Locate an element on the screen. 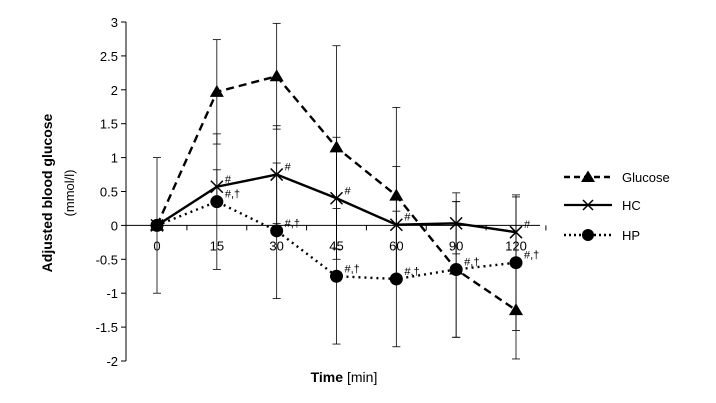  legend-label-hc: HC is located at coordinates (631, 205).